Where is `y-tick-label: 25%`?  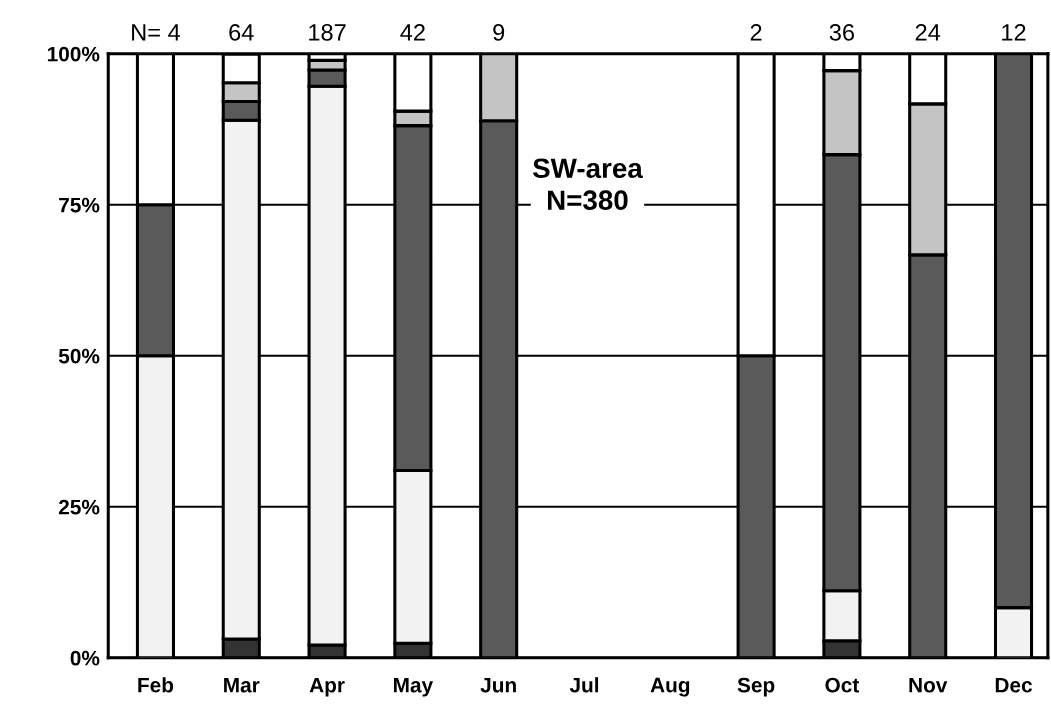 y-tick-label: 25% is located at coordinates (79, 507).